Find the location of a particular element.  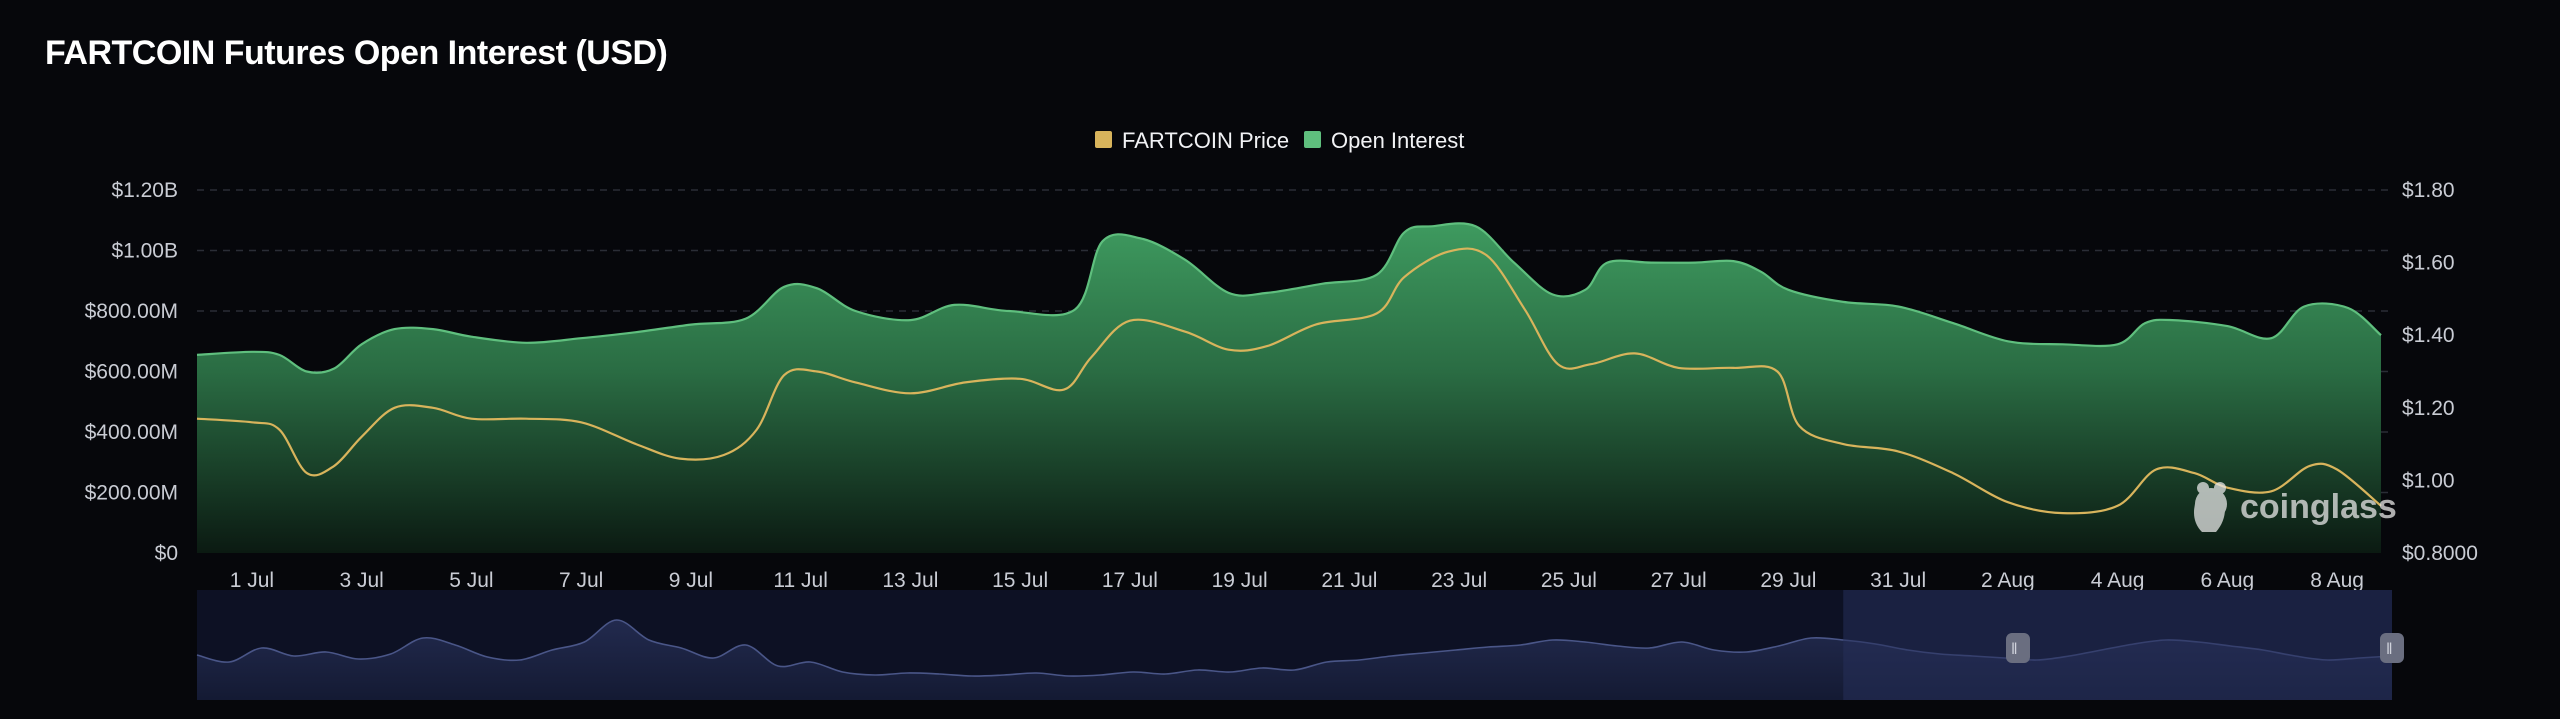

x-axis-tick-label: 6 Aug is located at coordinates (2228, 580).